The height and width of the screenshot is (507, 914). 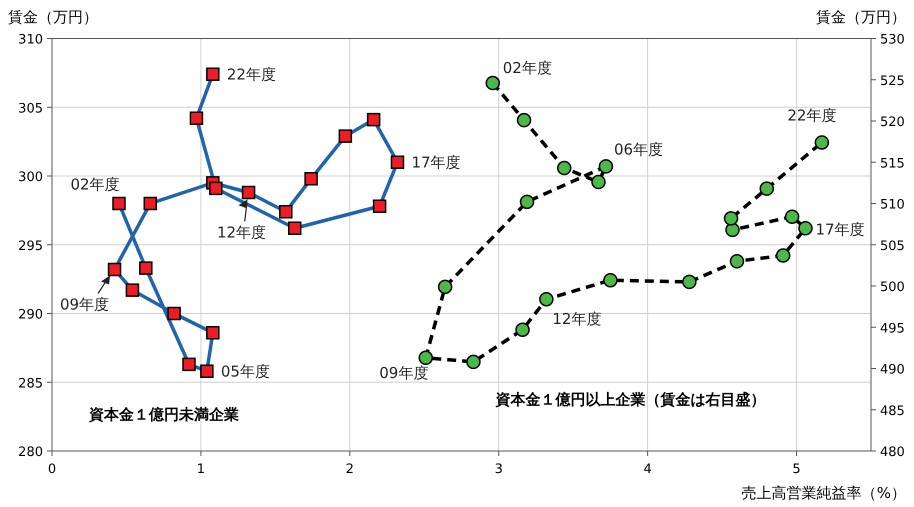 I want to click on y2-tick-label: 505, so click(x=892, y=246).